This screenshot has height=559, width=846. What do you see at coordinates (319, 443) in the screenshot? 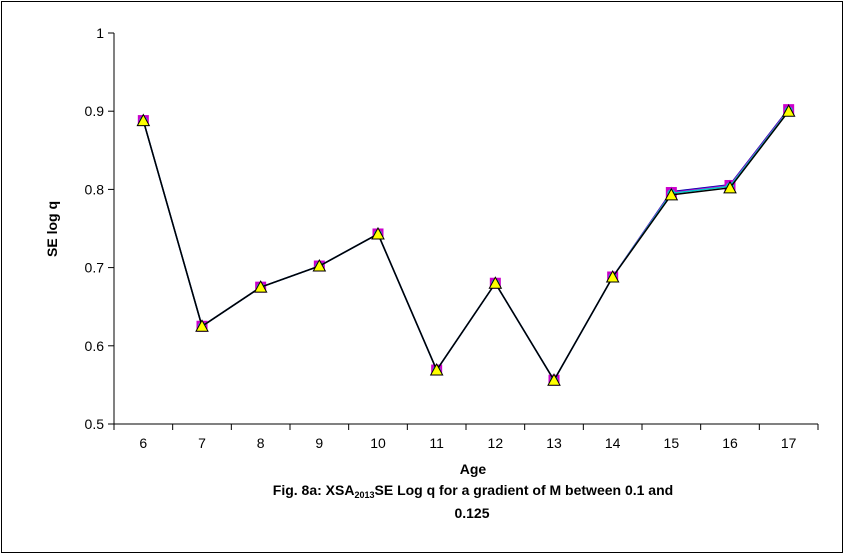
I see `x-tick-label: 9` at bounding box center [319, 443].